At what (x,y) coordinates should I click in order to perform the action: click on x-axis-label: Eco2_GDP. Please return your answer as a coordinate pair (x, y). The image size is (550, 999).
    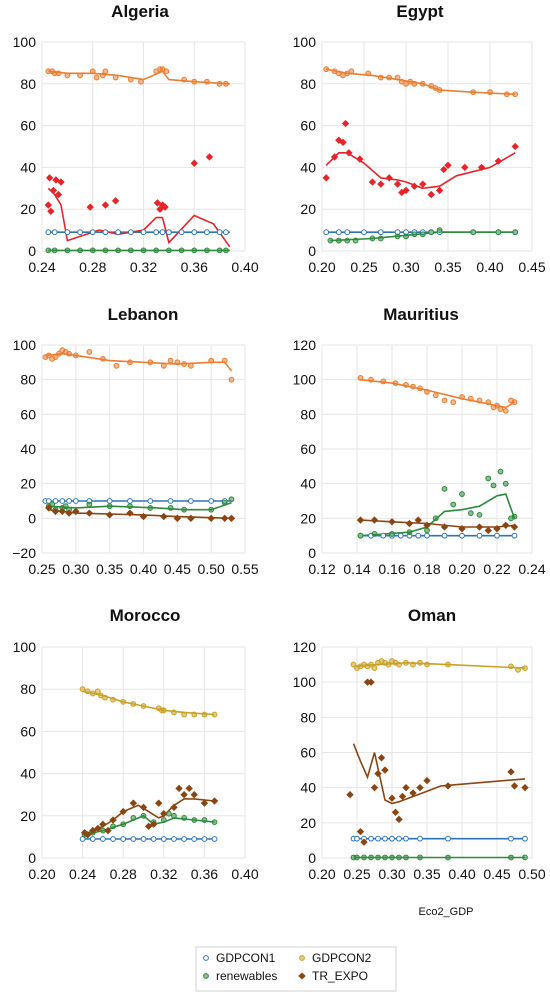
    Looking at the image, I should click on (445, 912).